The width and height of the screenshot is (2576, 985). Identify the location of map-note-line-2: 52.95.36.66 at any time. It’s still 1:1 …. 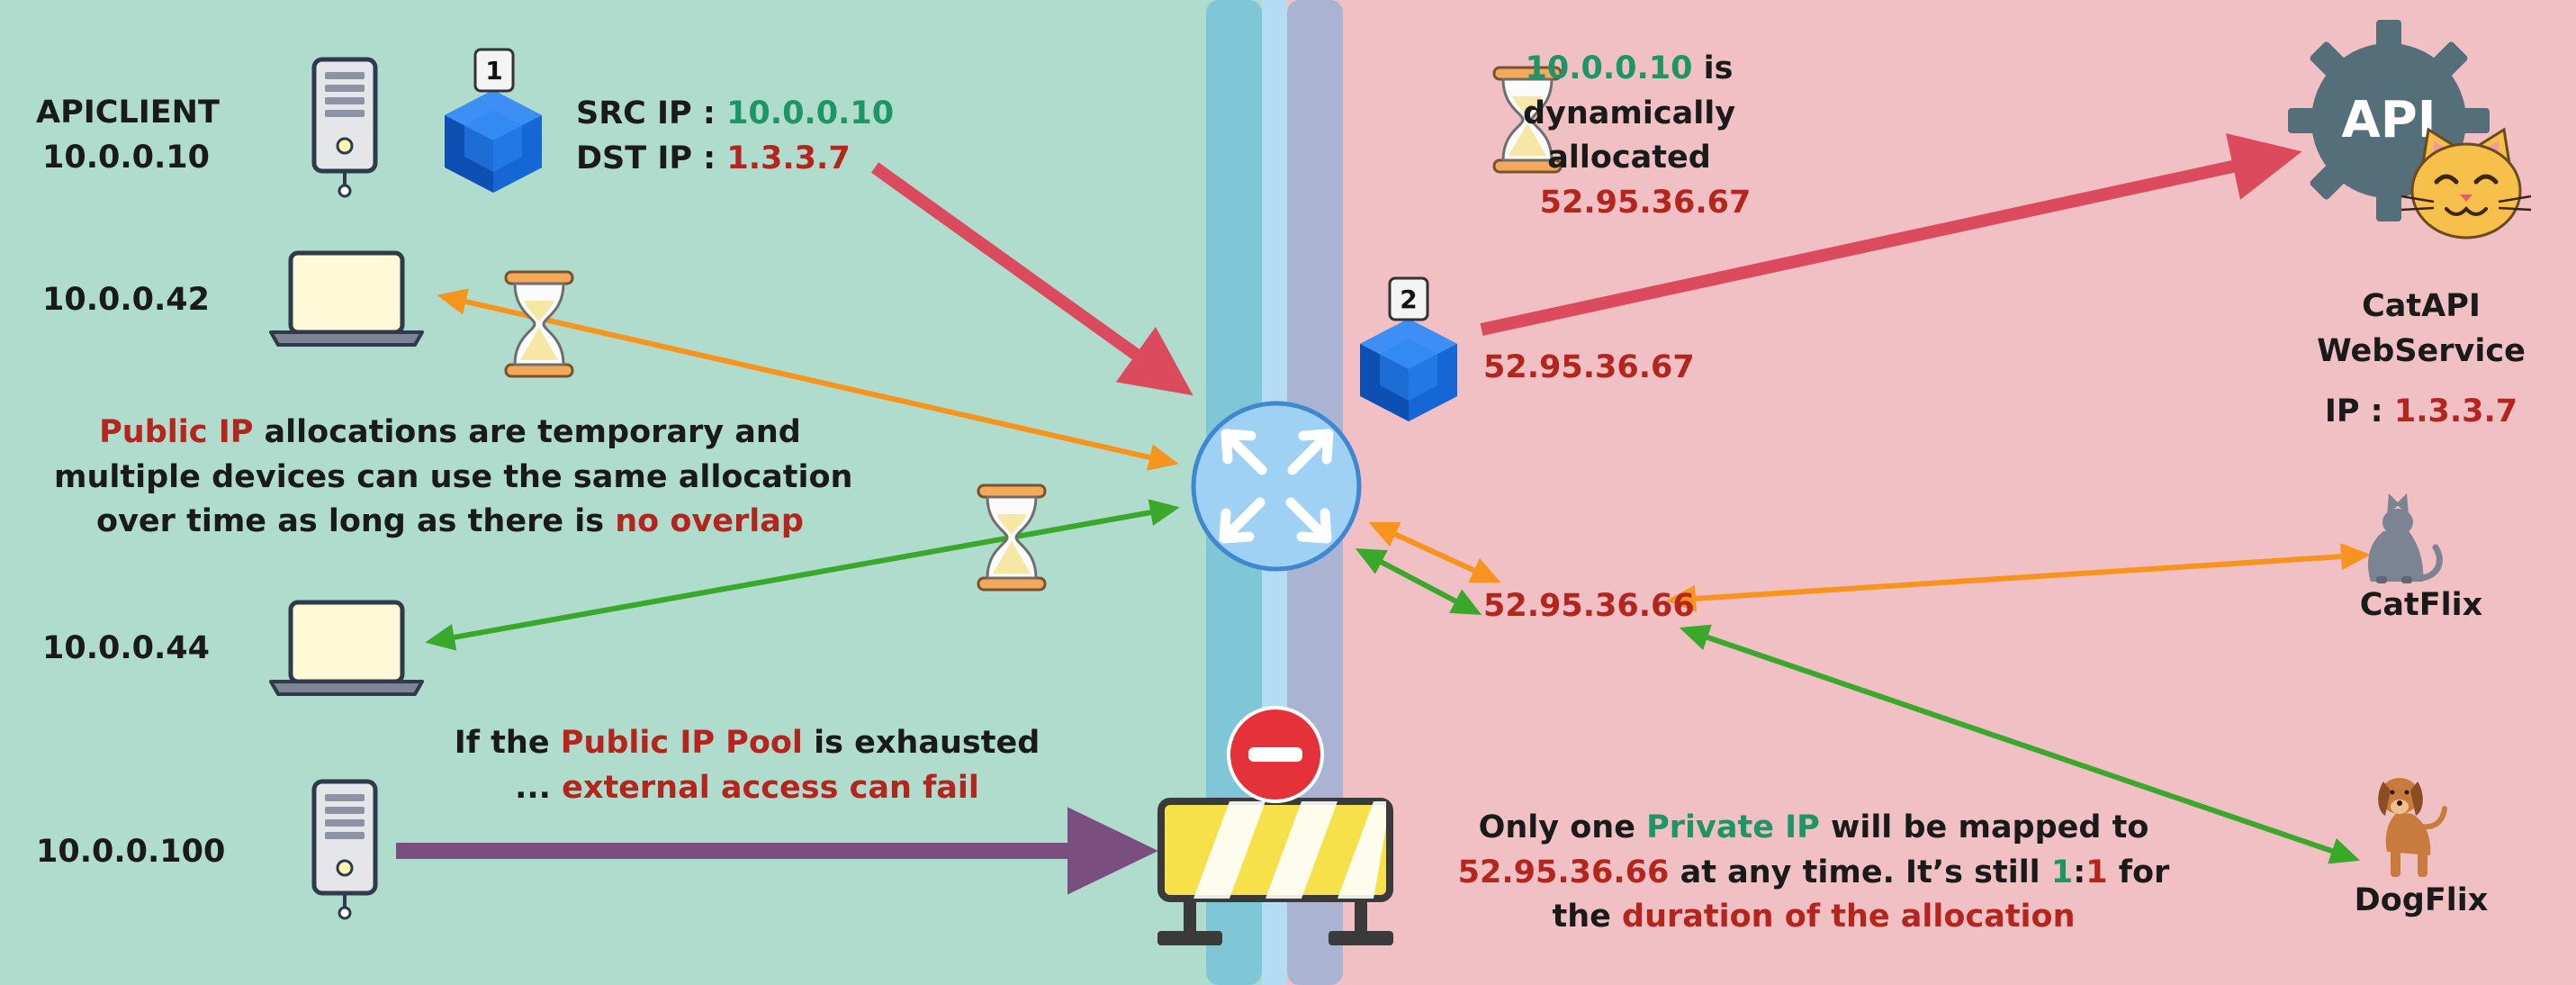
(1813, 874).